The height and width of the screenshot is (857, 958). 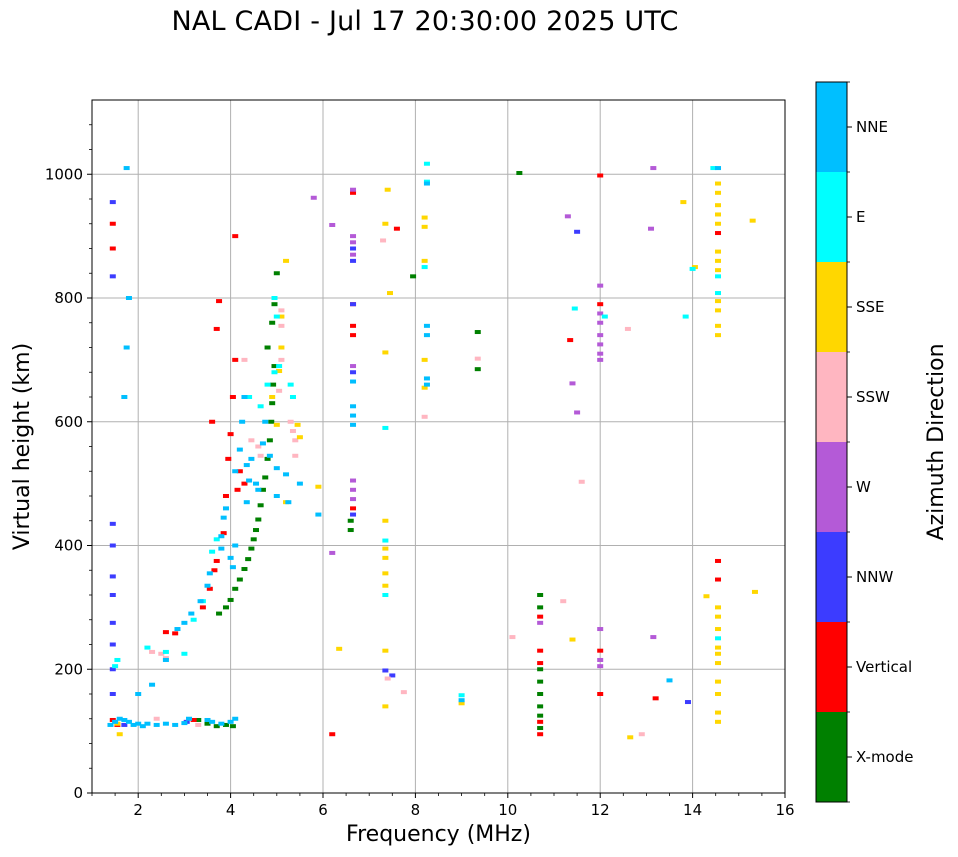 What do you see at coordinates (863, 487) in the screenshot?
I see `colorbar-tick-label: W` at bounding box center [863, 487].